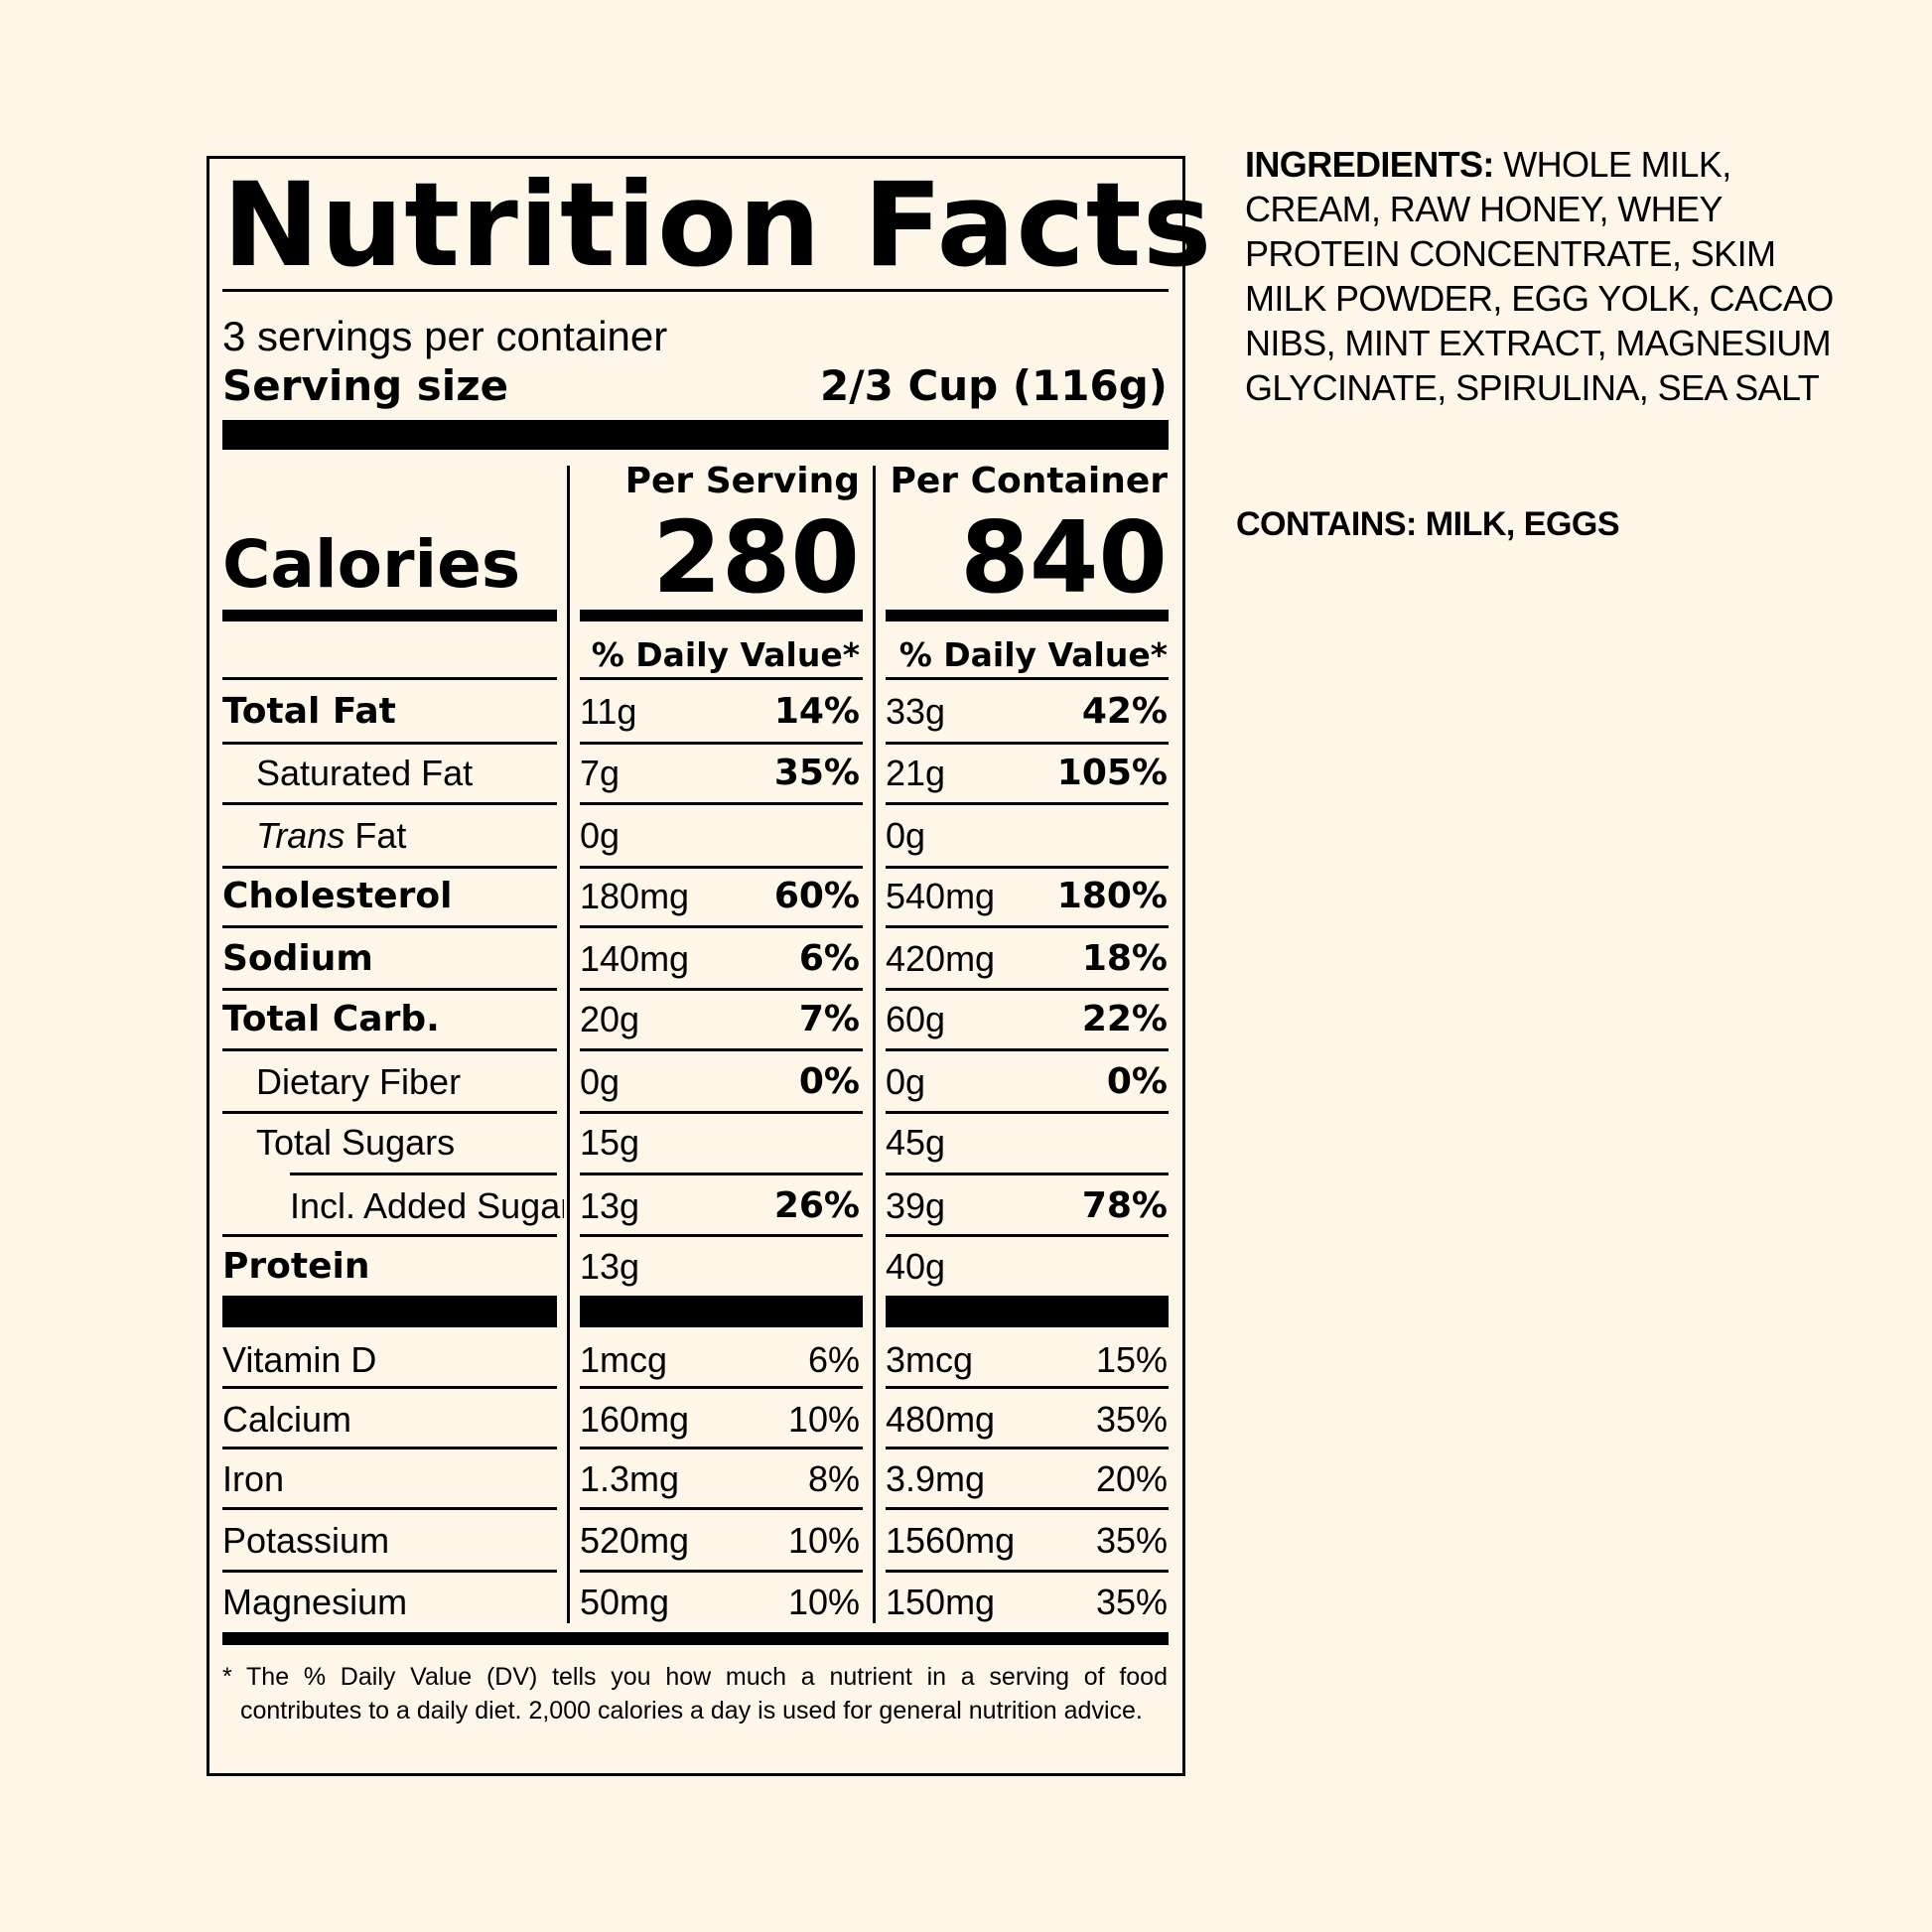 The width and height of the screenshot is (1932, 1932). Describe the element at coordinates (315, 1602) in the screenshot. I see `vitamin-name: Magnesium` at that location.